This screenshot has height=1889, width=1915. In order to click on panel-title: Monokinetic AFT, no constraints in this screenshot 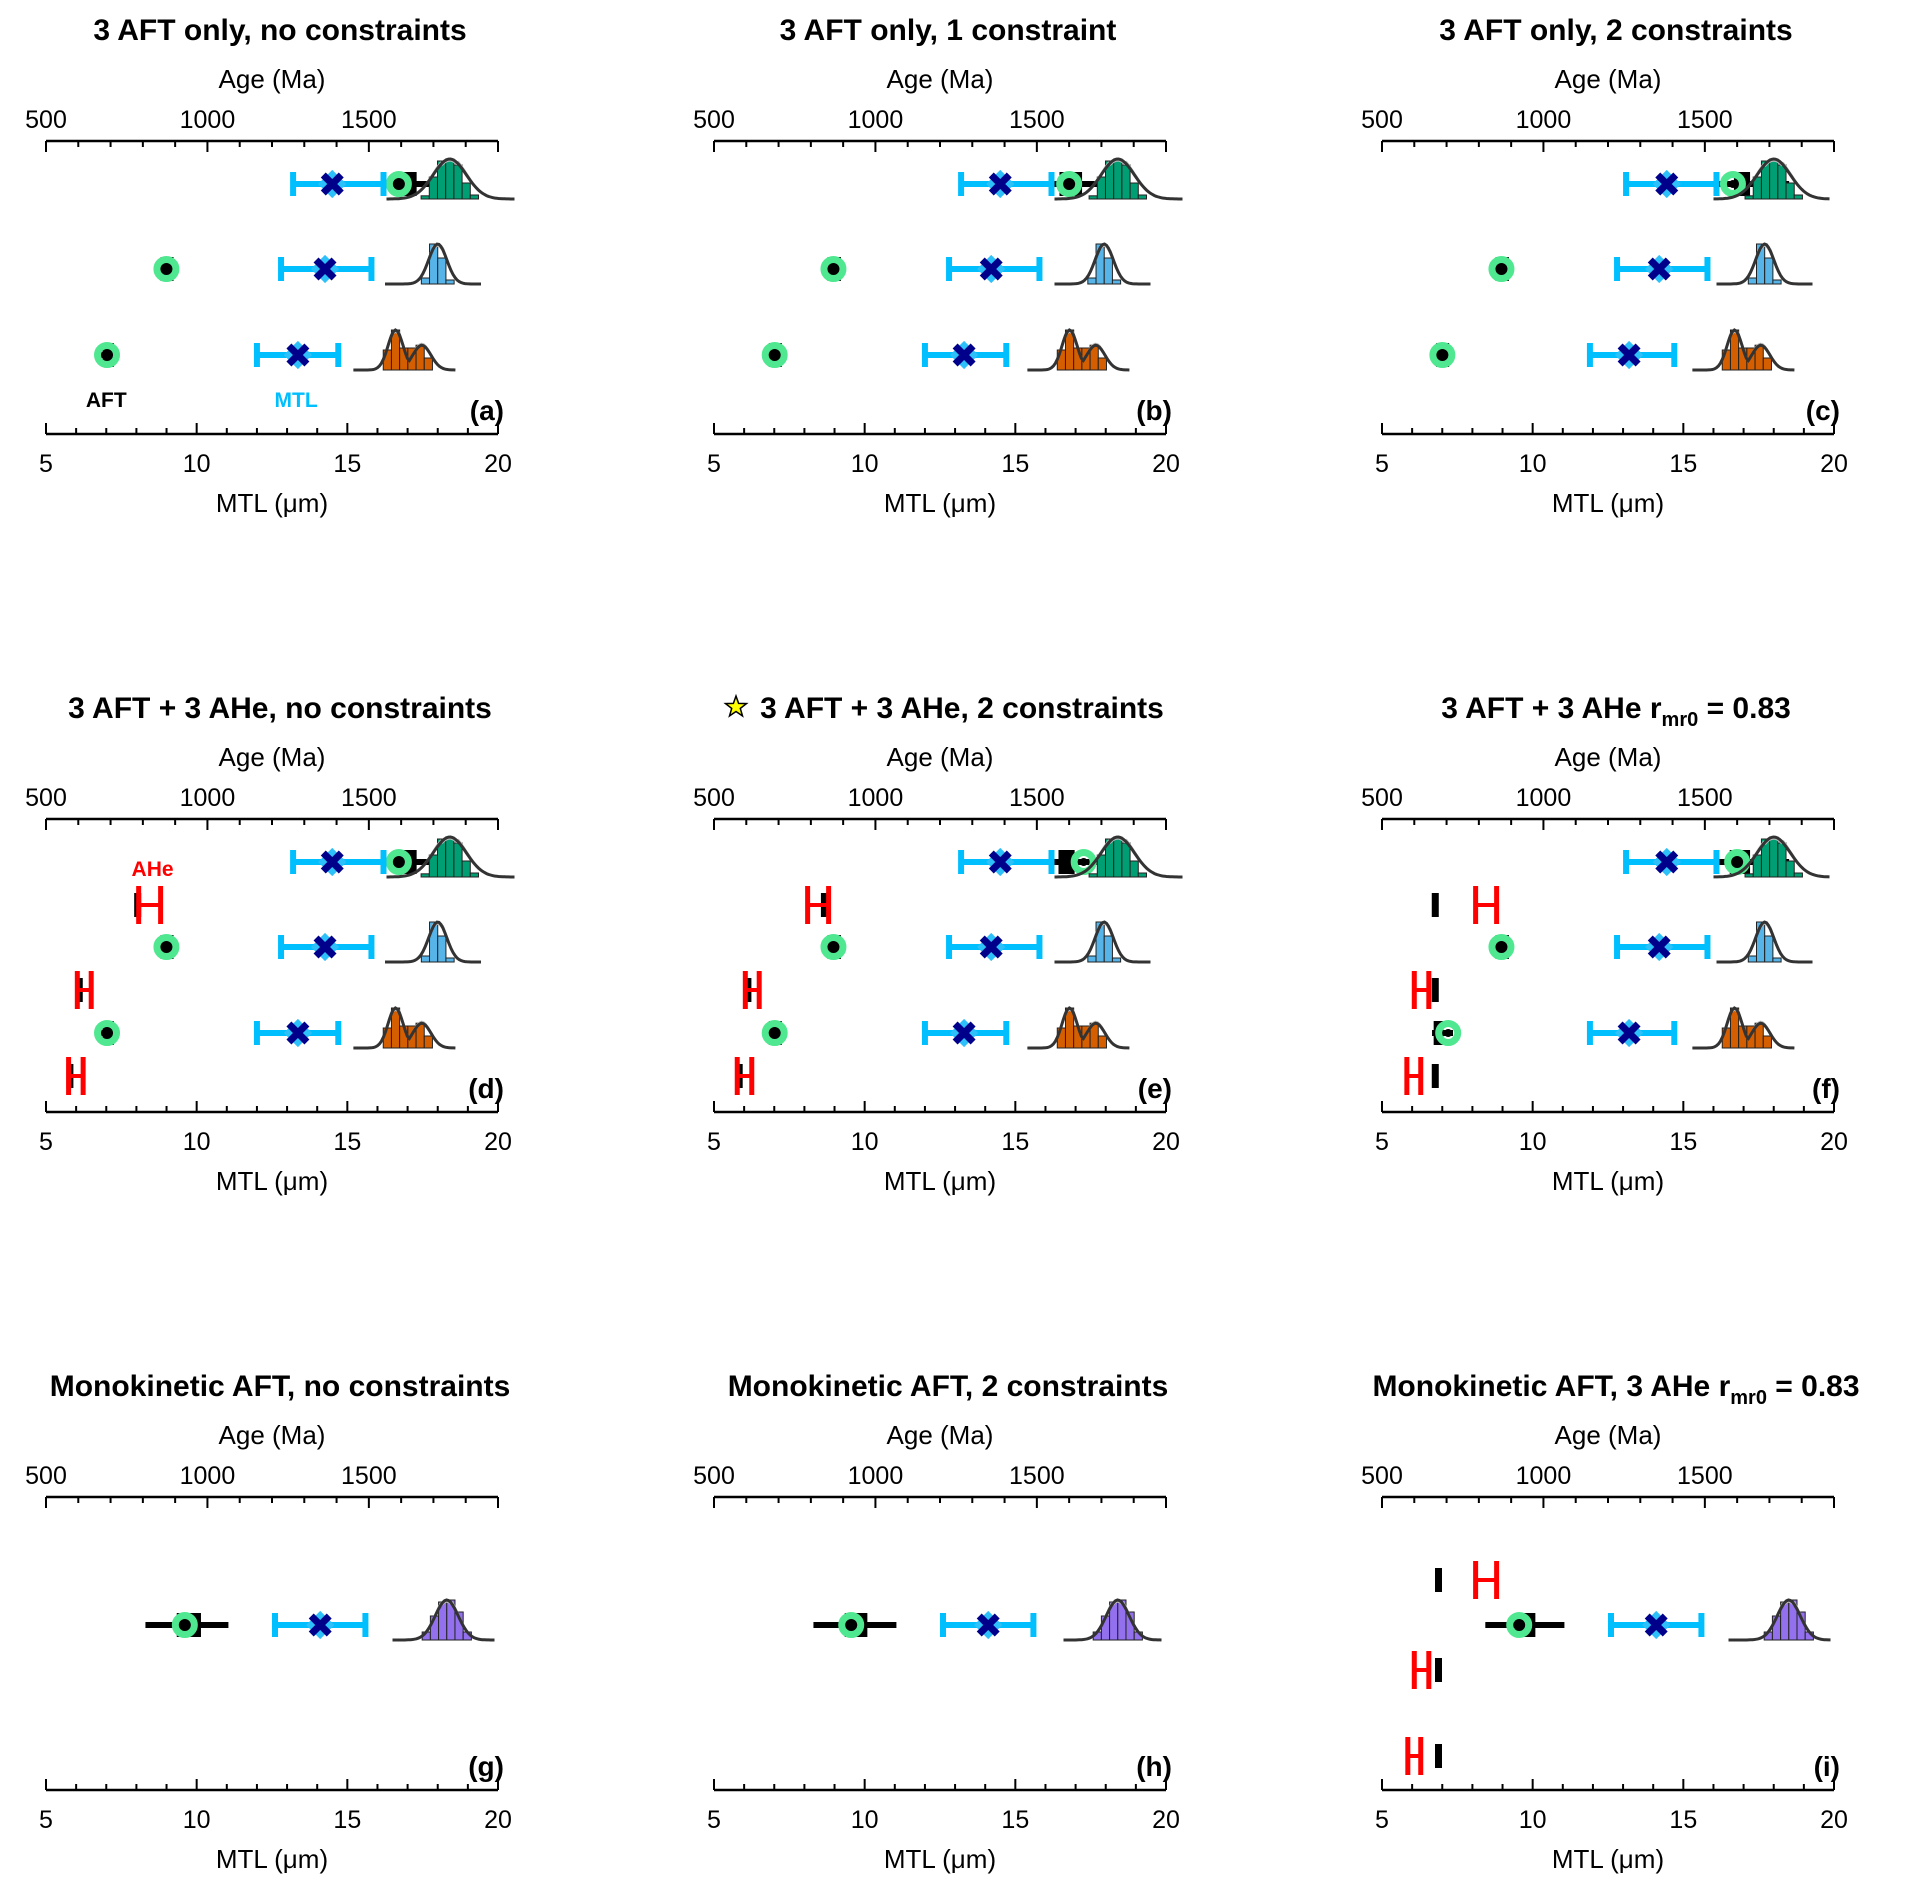, I will do `click(280, 1386)`.